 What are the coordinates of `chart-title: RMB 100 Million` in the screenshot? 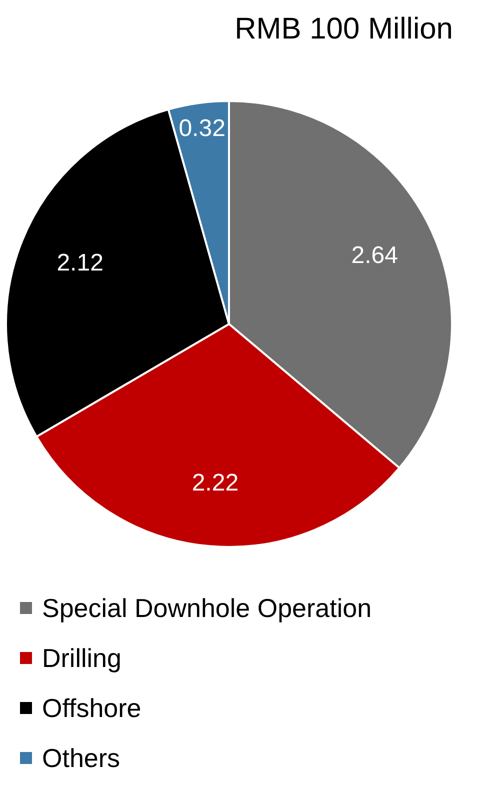 It's located at (343, 29).